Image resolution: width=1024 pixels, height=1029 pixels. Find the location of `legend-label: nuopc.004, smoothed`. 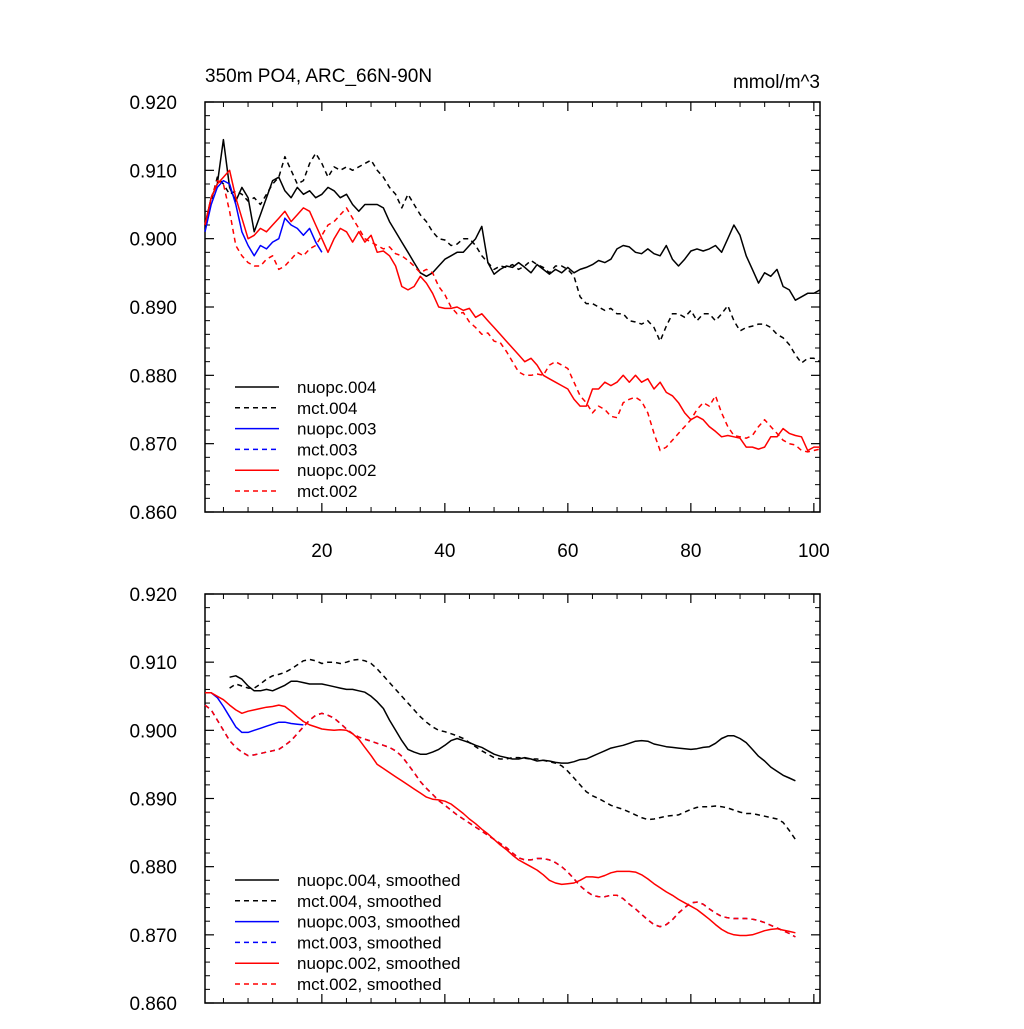

legend-label: nuopc.004, smoothed is located at coordinates (379, 880).